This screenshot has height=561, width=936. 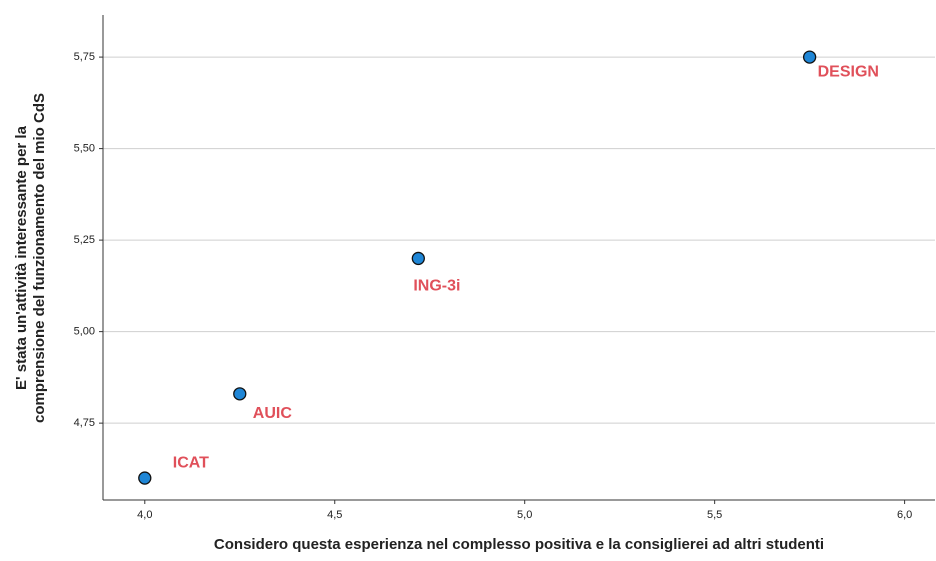 What do you see at coordinates (84, 149) in the screenshot?
I see `y-tick-label: 5,50` at bounding box center [84, 149].